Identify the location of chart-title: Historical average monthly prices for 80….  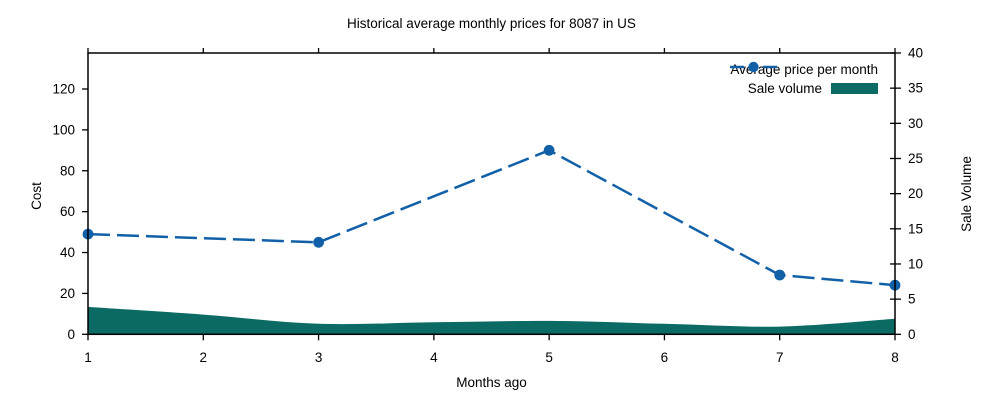
(491, 23).